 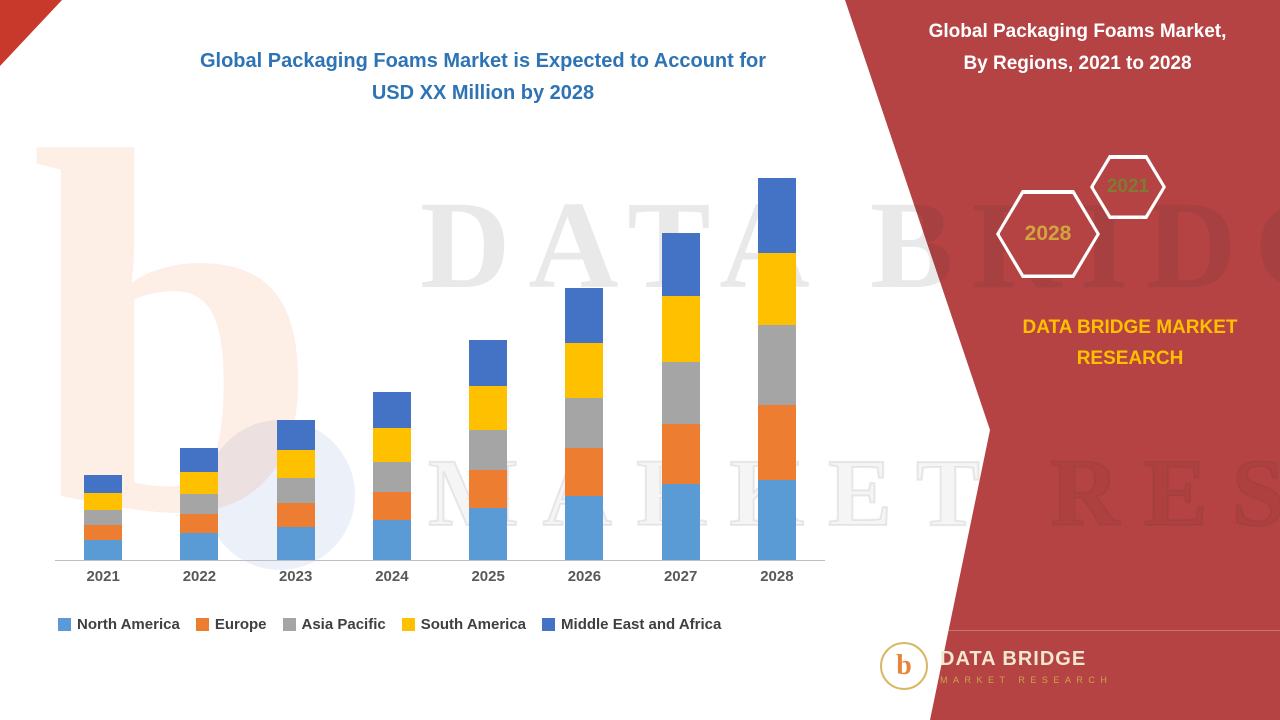 I want to click on hexagon-2021-border: 2021, so click(x=1128, y=187).